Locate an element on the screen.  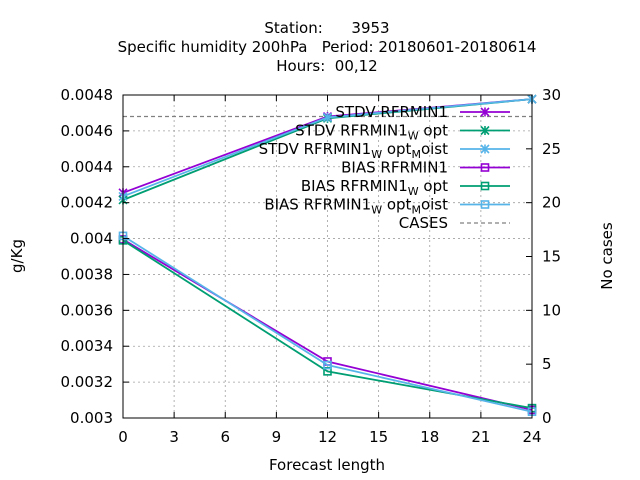
y2-tick-label: 25 is located at coordinates (551, 149).